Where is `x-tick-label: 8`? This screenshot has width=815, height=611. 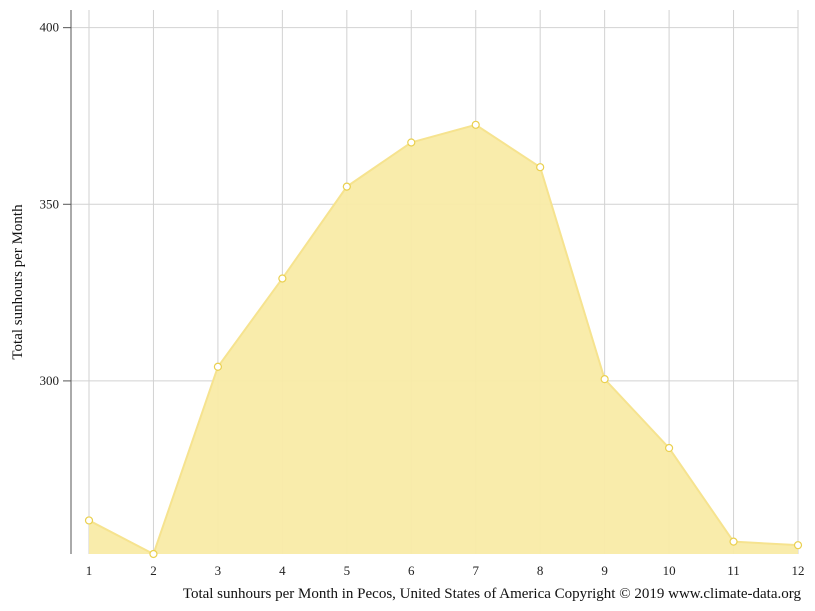
x-tick-label: 8 is located at coordinates (540, 570).